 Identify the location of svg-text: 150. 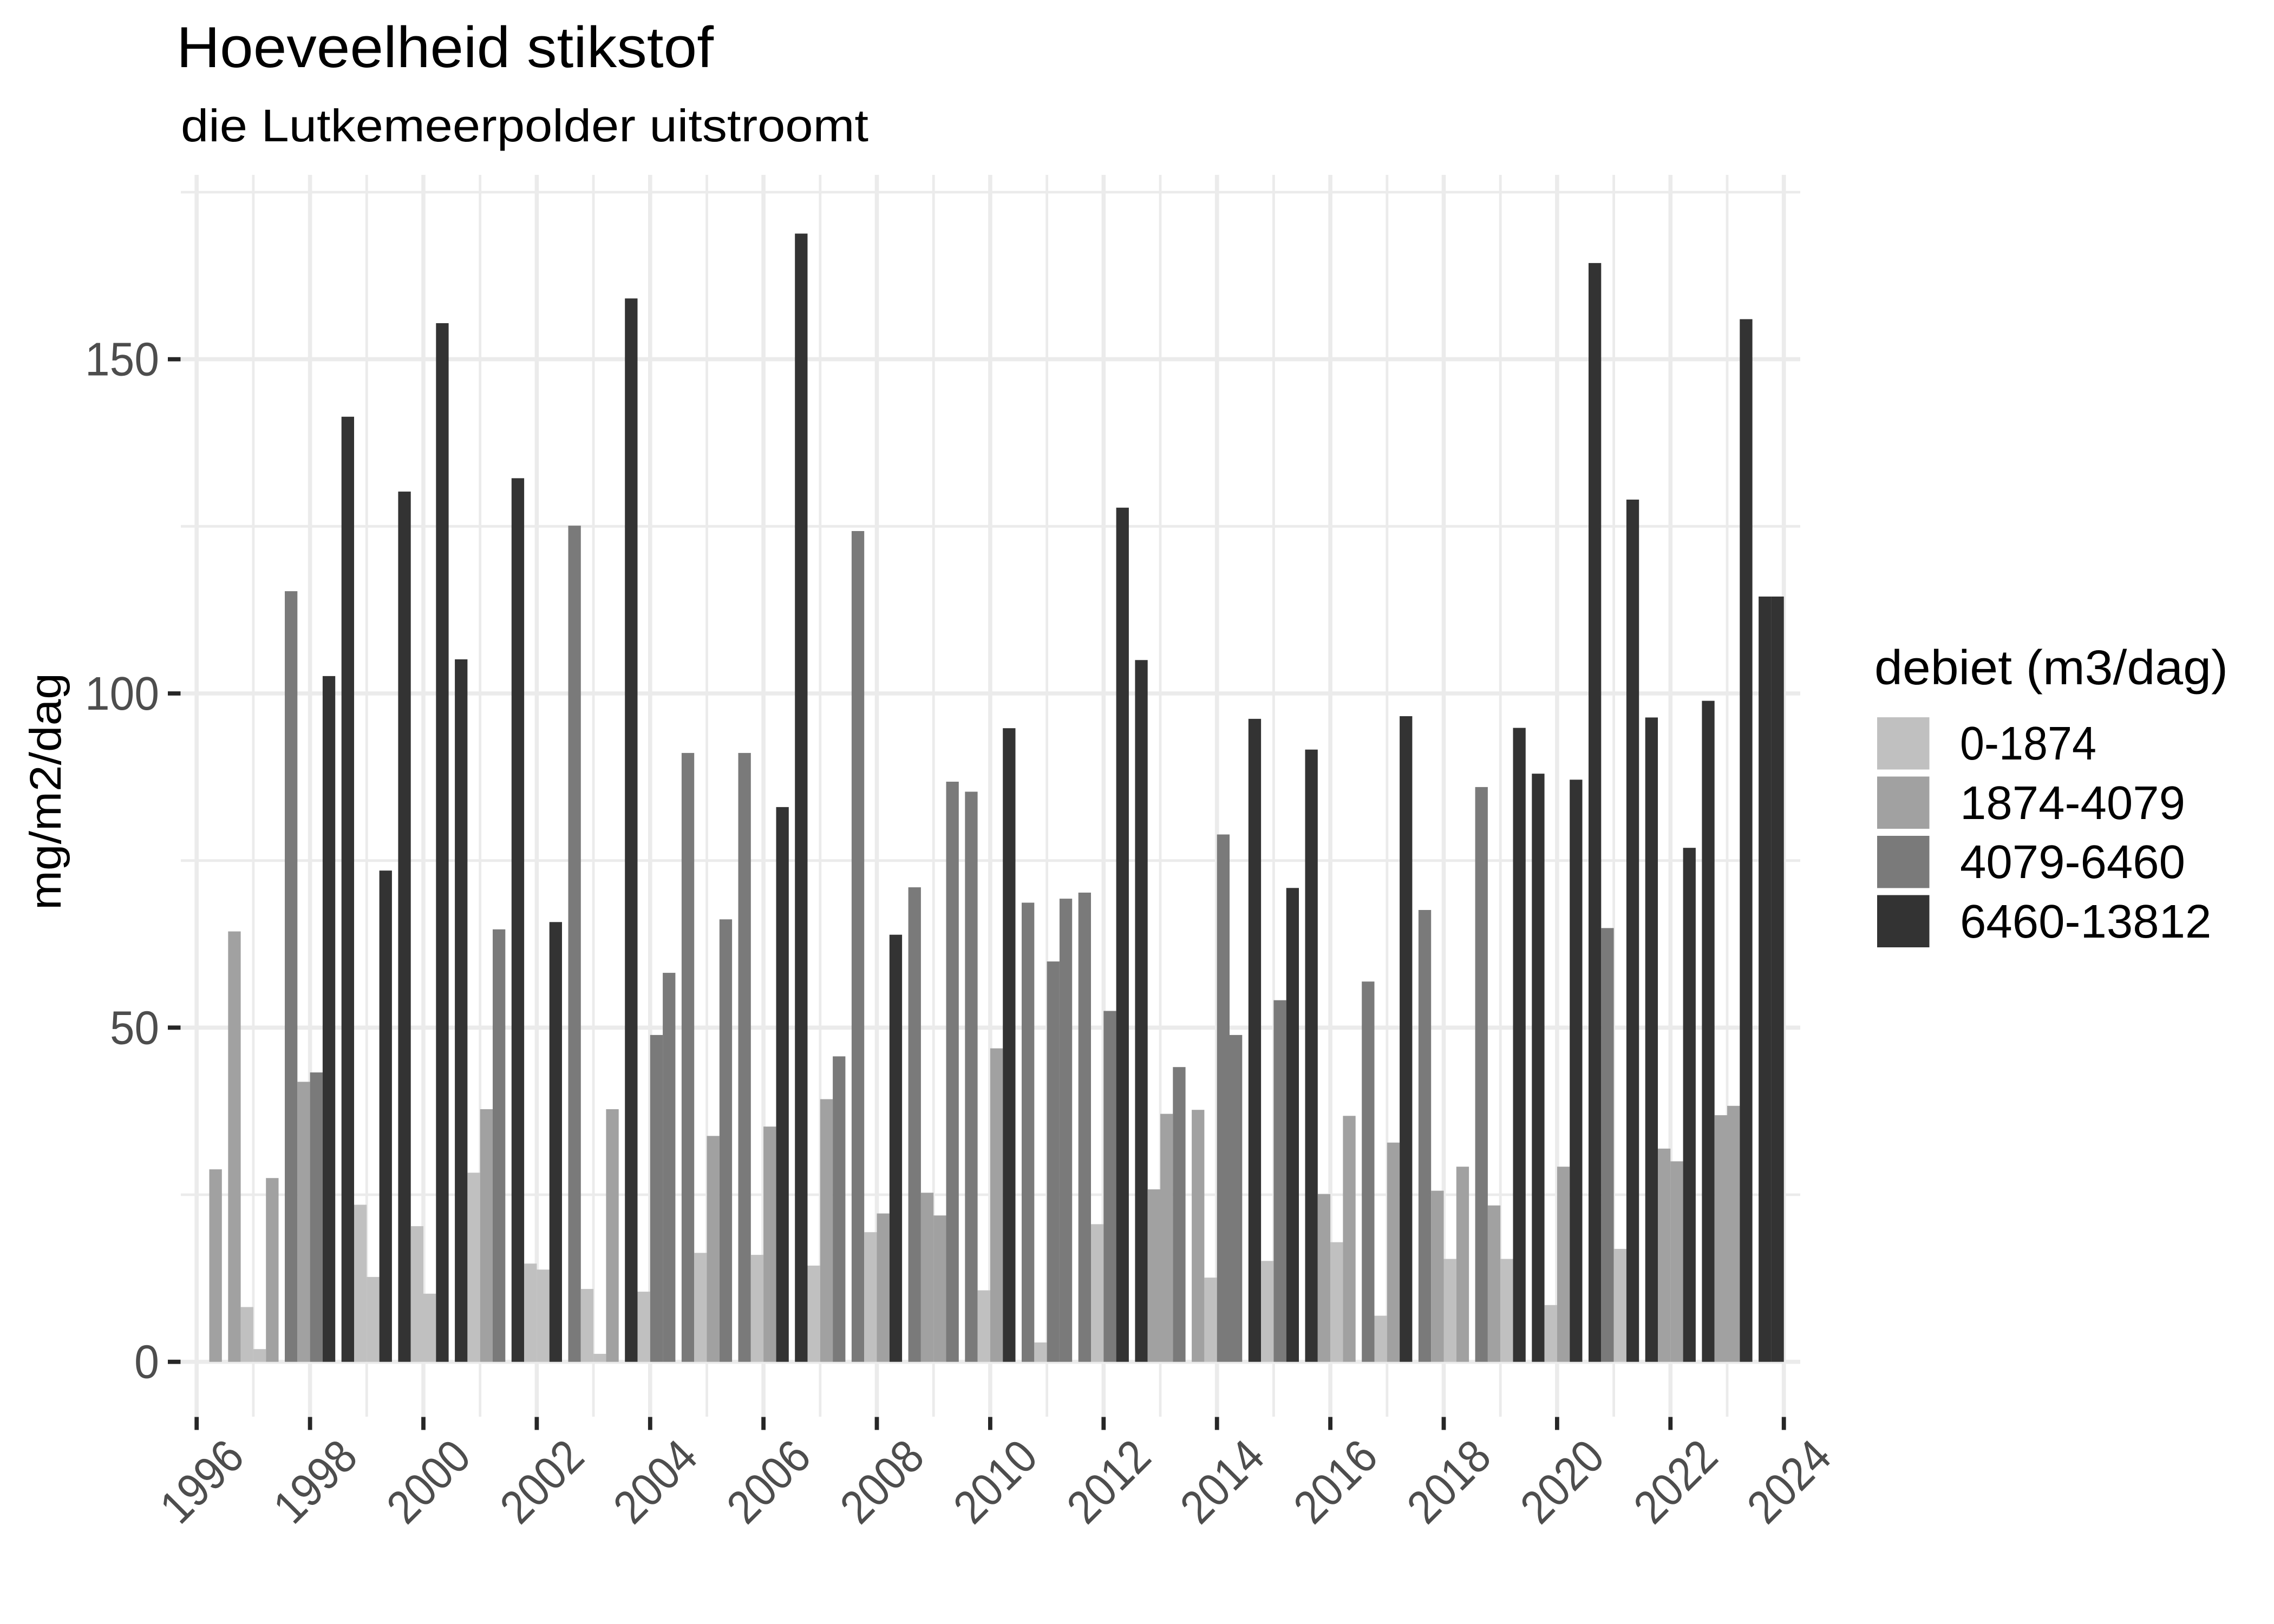
(122, 360).